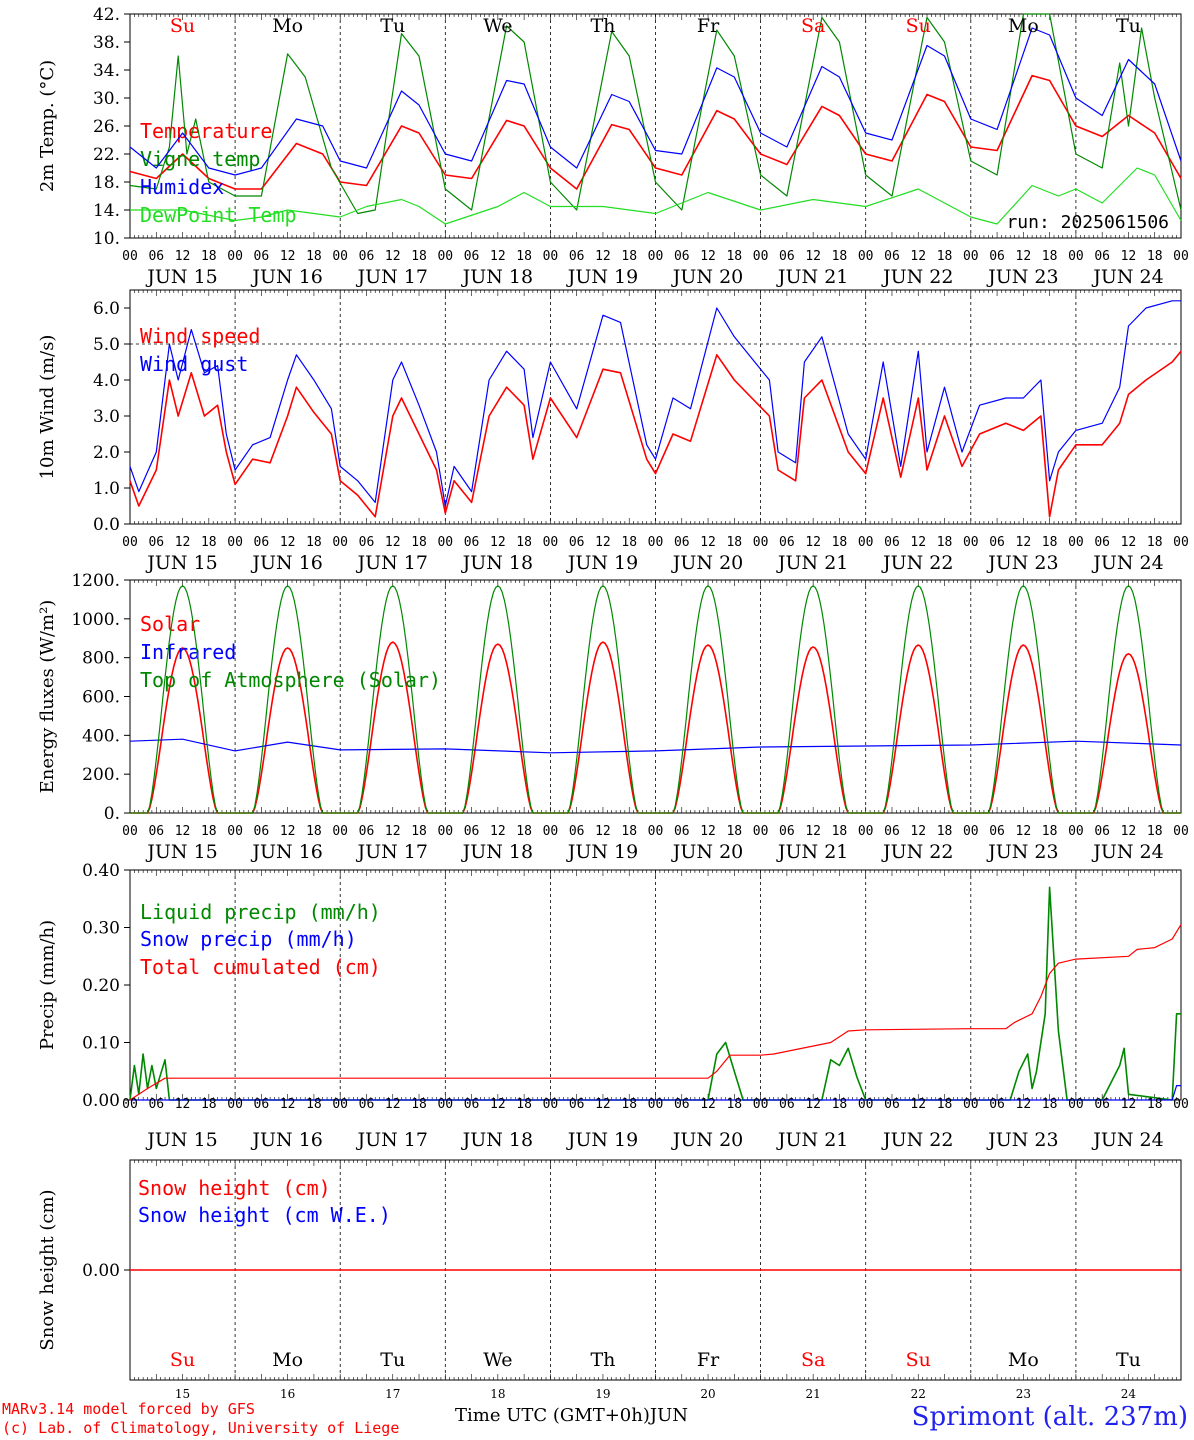 The image size is (1194, 1440). I want to click on y-axis-title: Snow height (cm), so click(47, 1269).